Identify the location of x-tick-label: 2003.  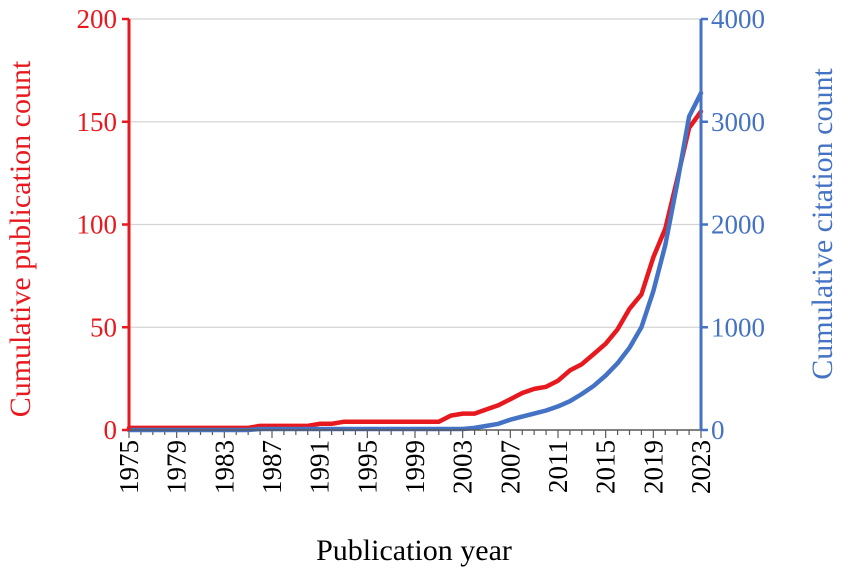
(463, 467).